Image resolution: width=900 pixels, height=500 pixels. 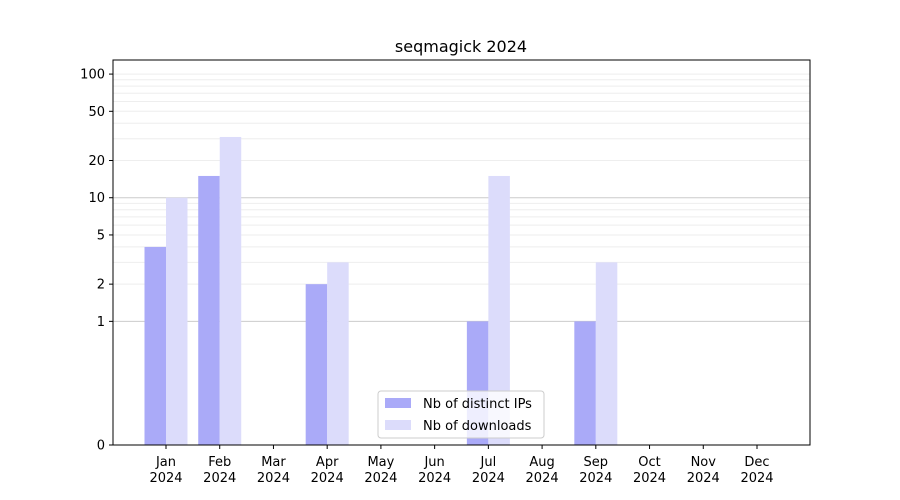 I want to click on y-tick-label: 2, so click(x=101, y=285).